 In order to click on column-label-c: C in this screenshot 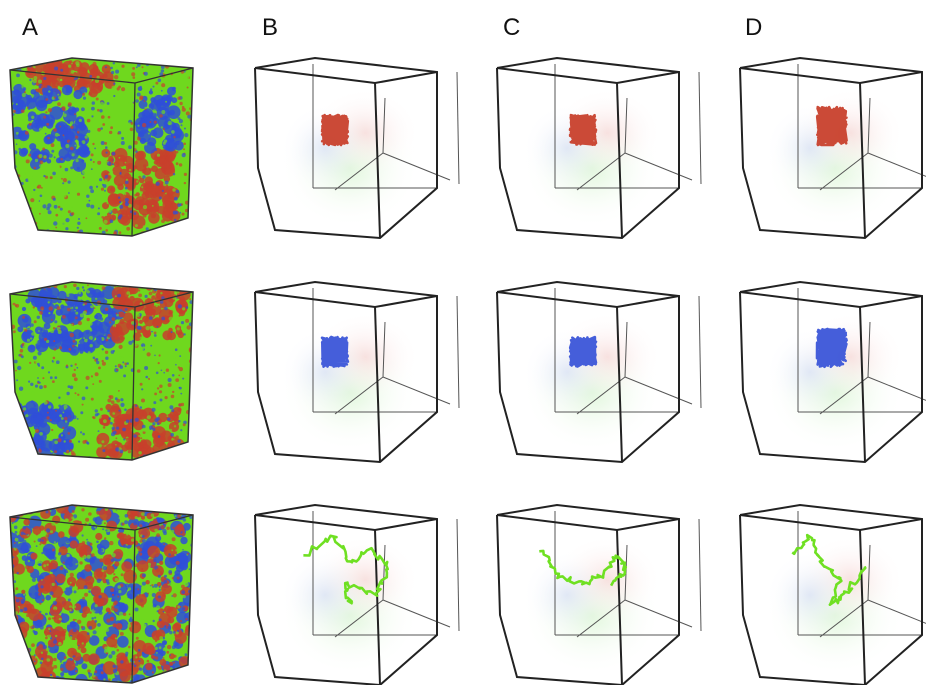, I will do `click(512, 27)`.